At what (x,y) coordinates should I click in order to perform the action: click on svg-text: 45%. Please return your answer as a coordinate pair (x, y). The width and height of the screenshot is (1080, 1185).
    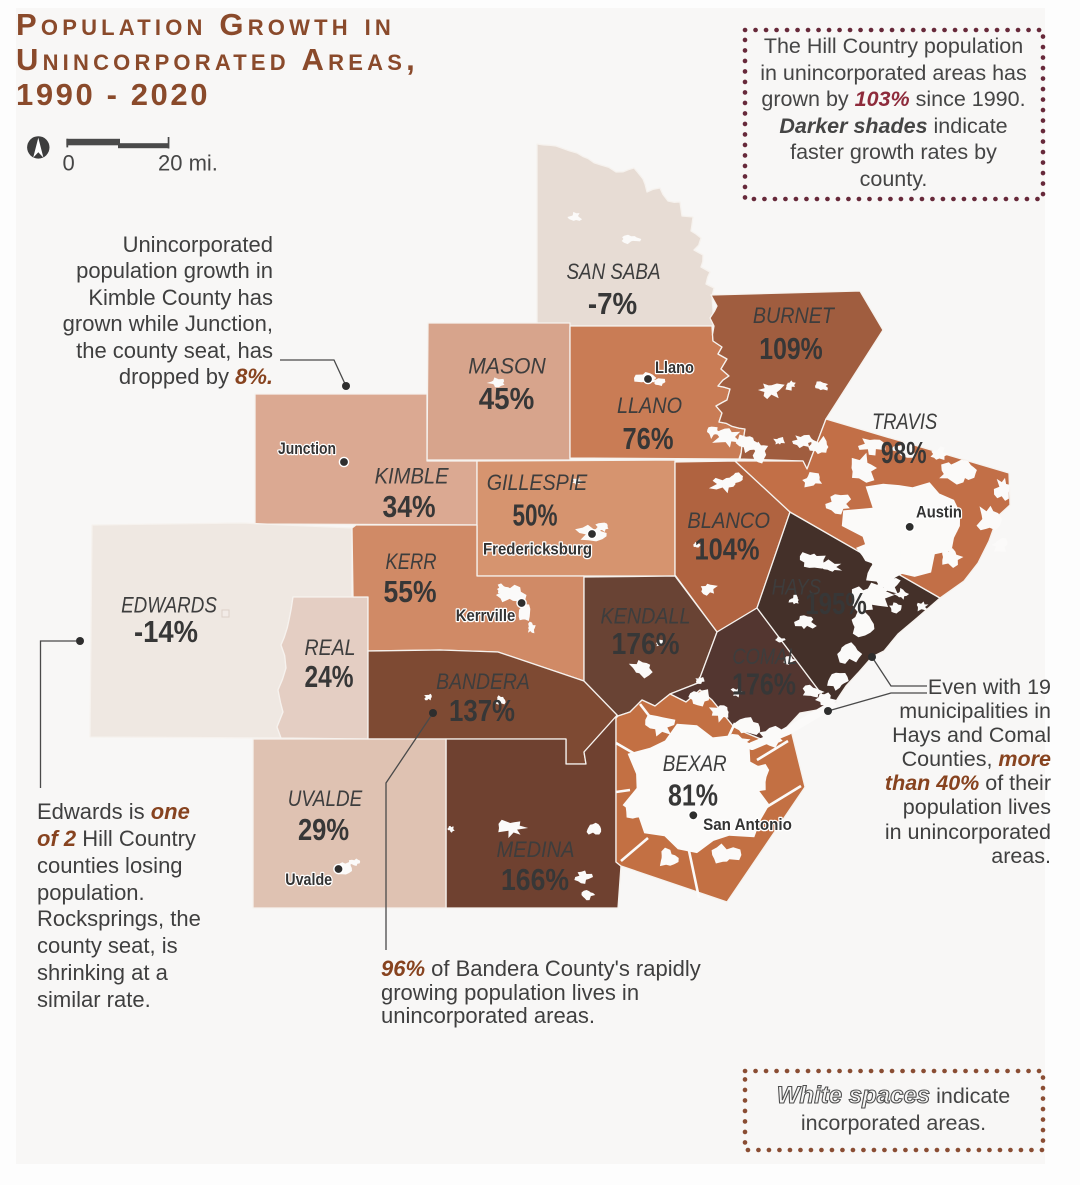
    Looking at the image, I should click on (507, 399).